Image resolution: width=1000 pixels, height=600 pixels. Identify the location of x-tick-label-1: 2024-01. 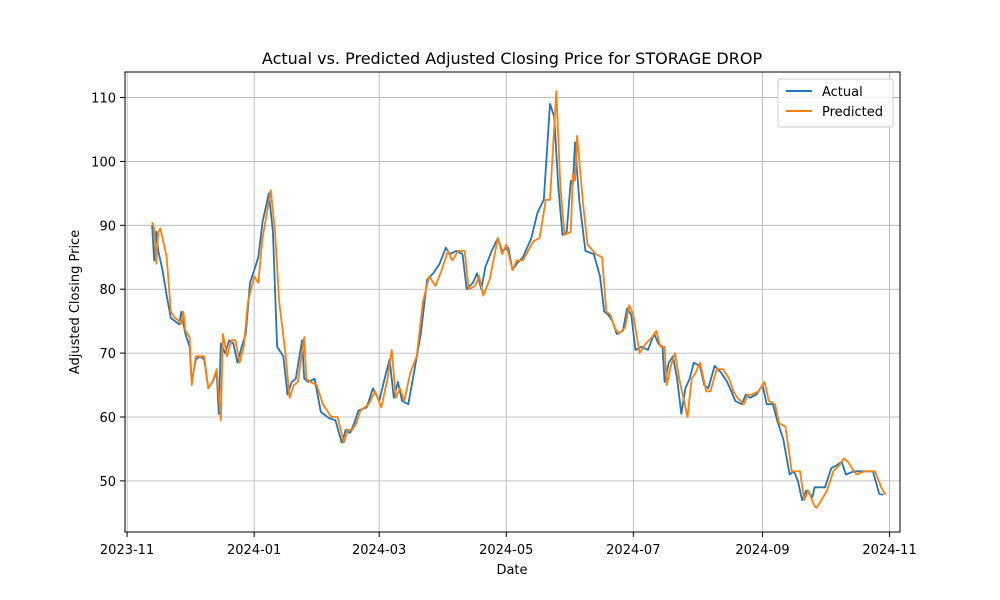
(254, 550).